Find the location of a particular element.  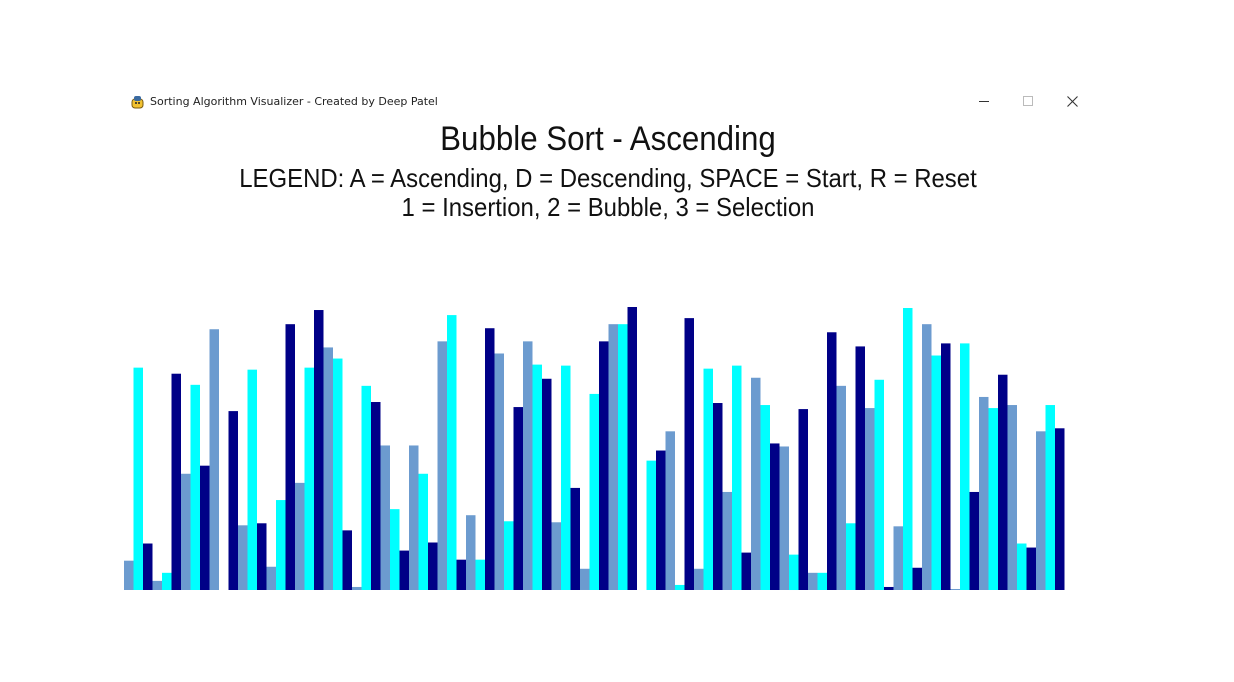

algorithm-title: Bubble Sort - Ascending is located at coordinates (608, 139).